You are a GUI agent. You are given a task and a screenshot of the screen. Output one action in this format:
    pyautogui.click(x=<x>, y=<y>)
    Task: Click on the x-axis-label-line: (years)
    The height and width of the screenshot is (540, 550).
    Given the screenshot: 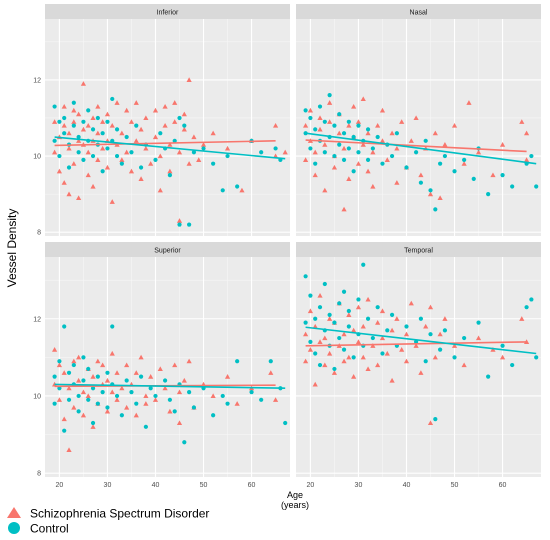 What is the action you would take?
    pyautogui.click(x=295, y=505)
    